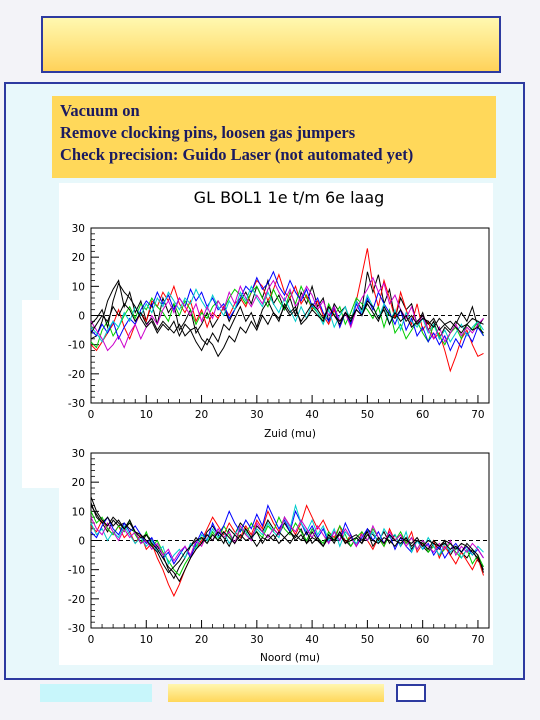 The height and width of the screenshot is (720, 540). Describe the element at coordinates (96, 693) in the screenshot. I see `footer-left-bar` at that location.